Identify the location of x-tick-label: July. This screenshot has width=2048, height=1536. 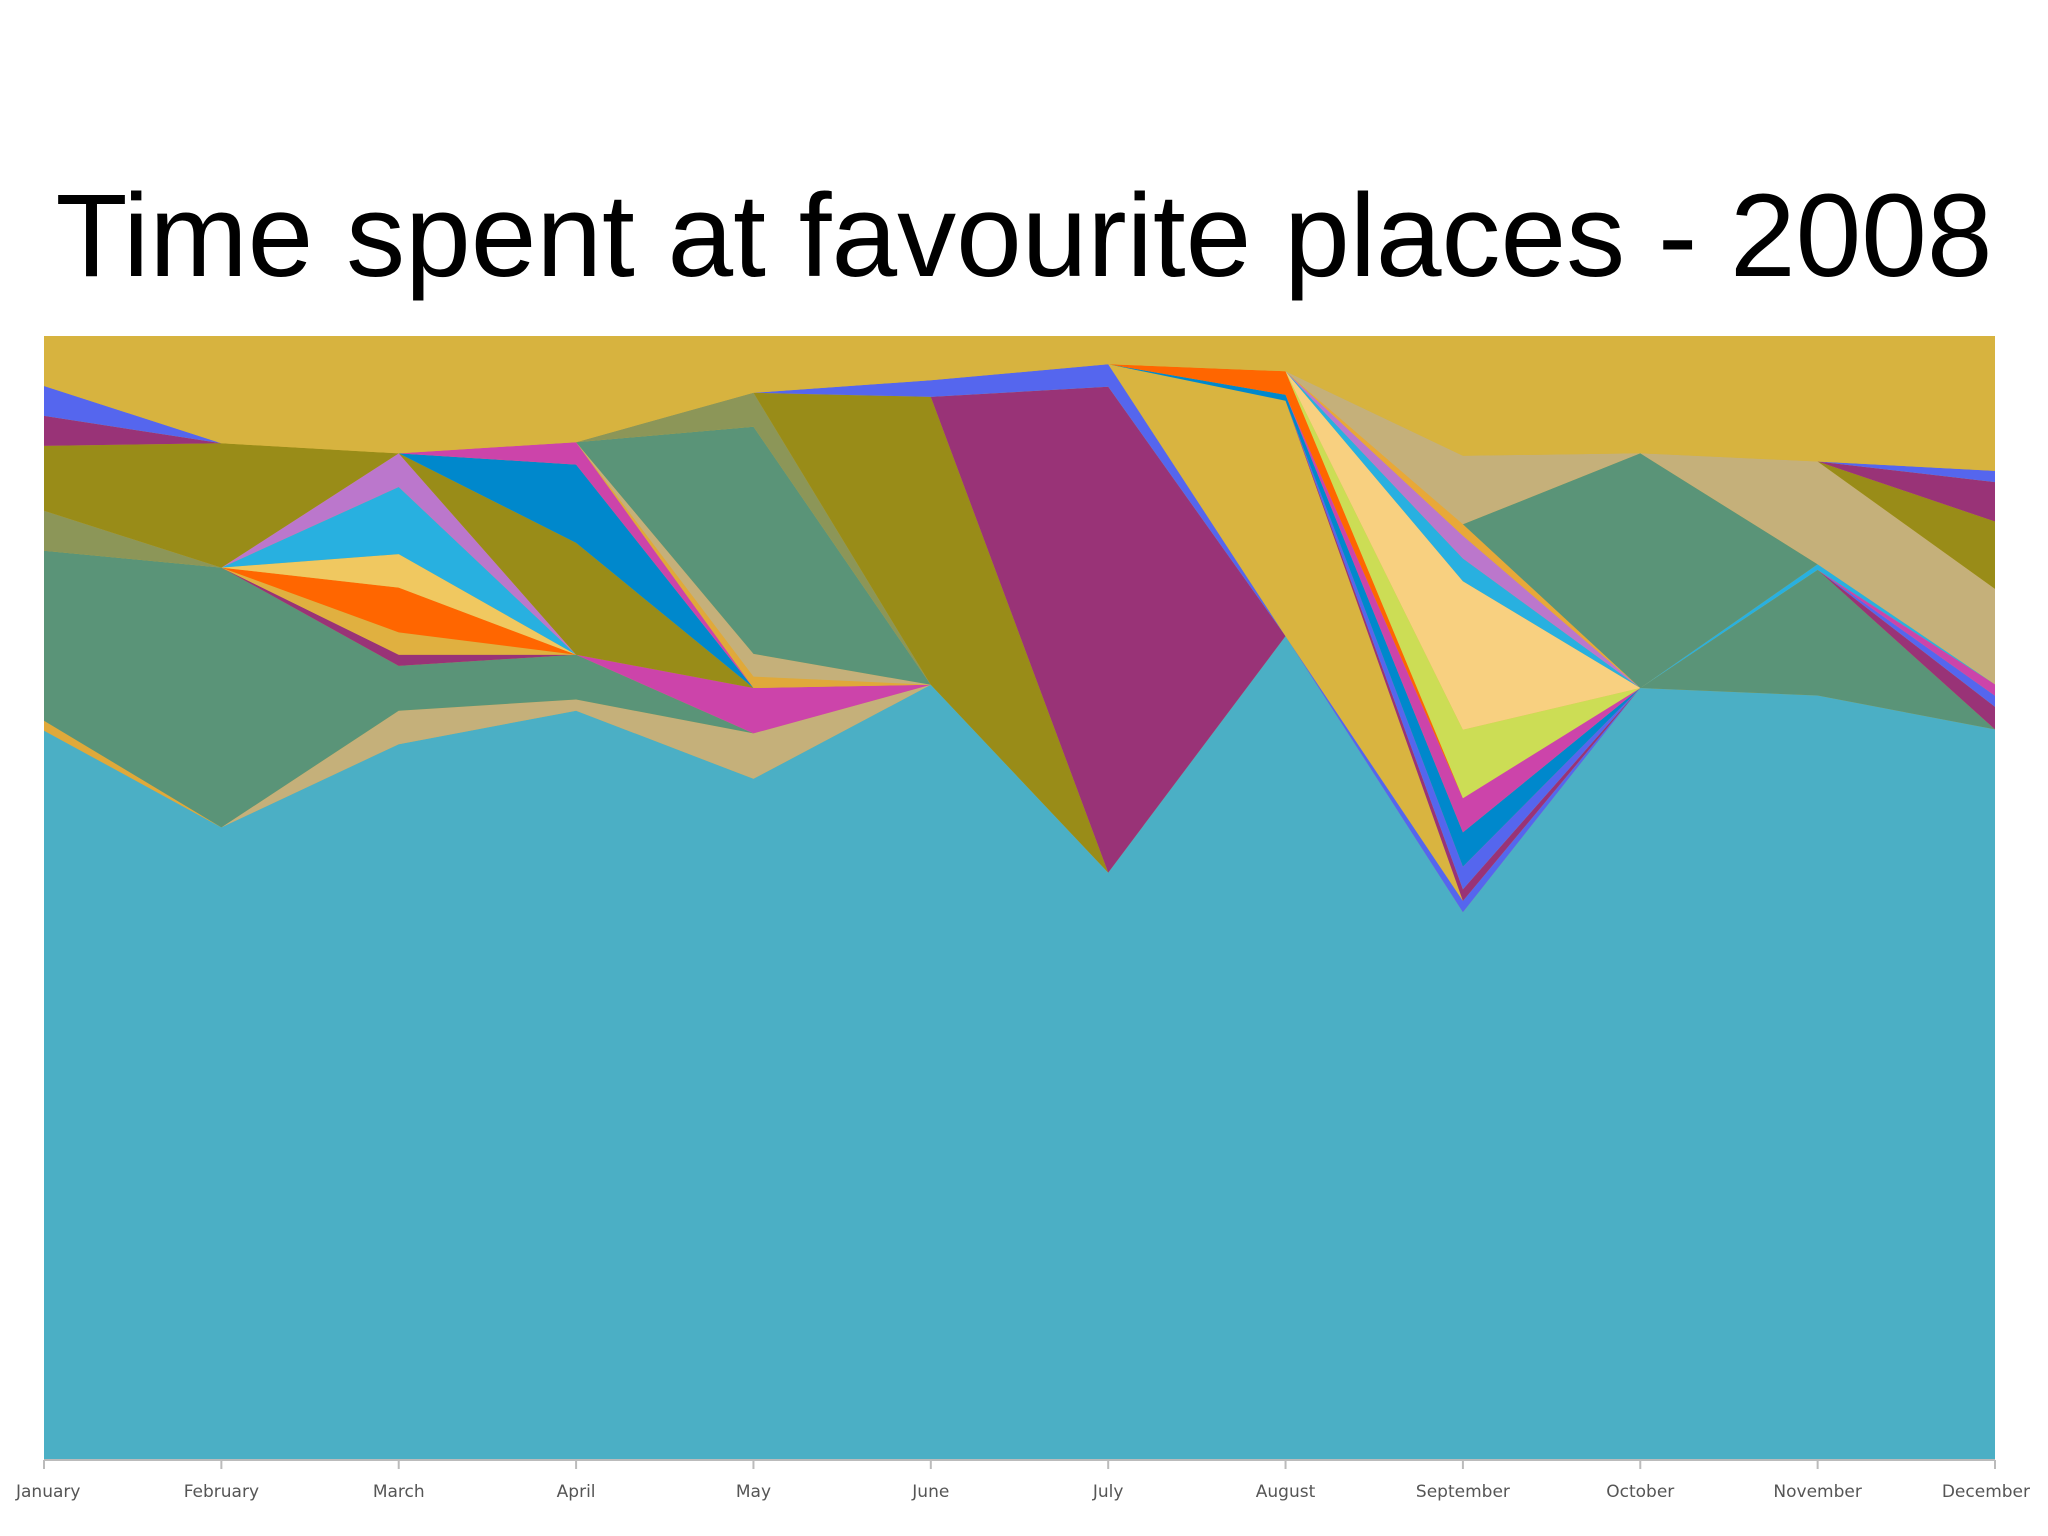
(1108, 1492).